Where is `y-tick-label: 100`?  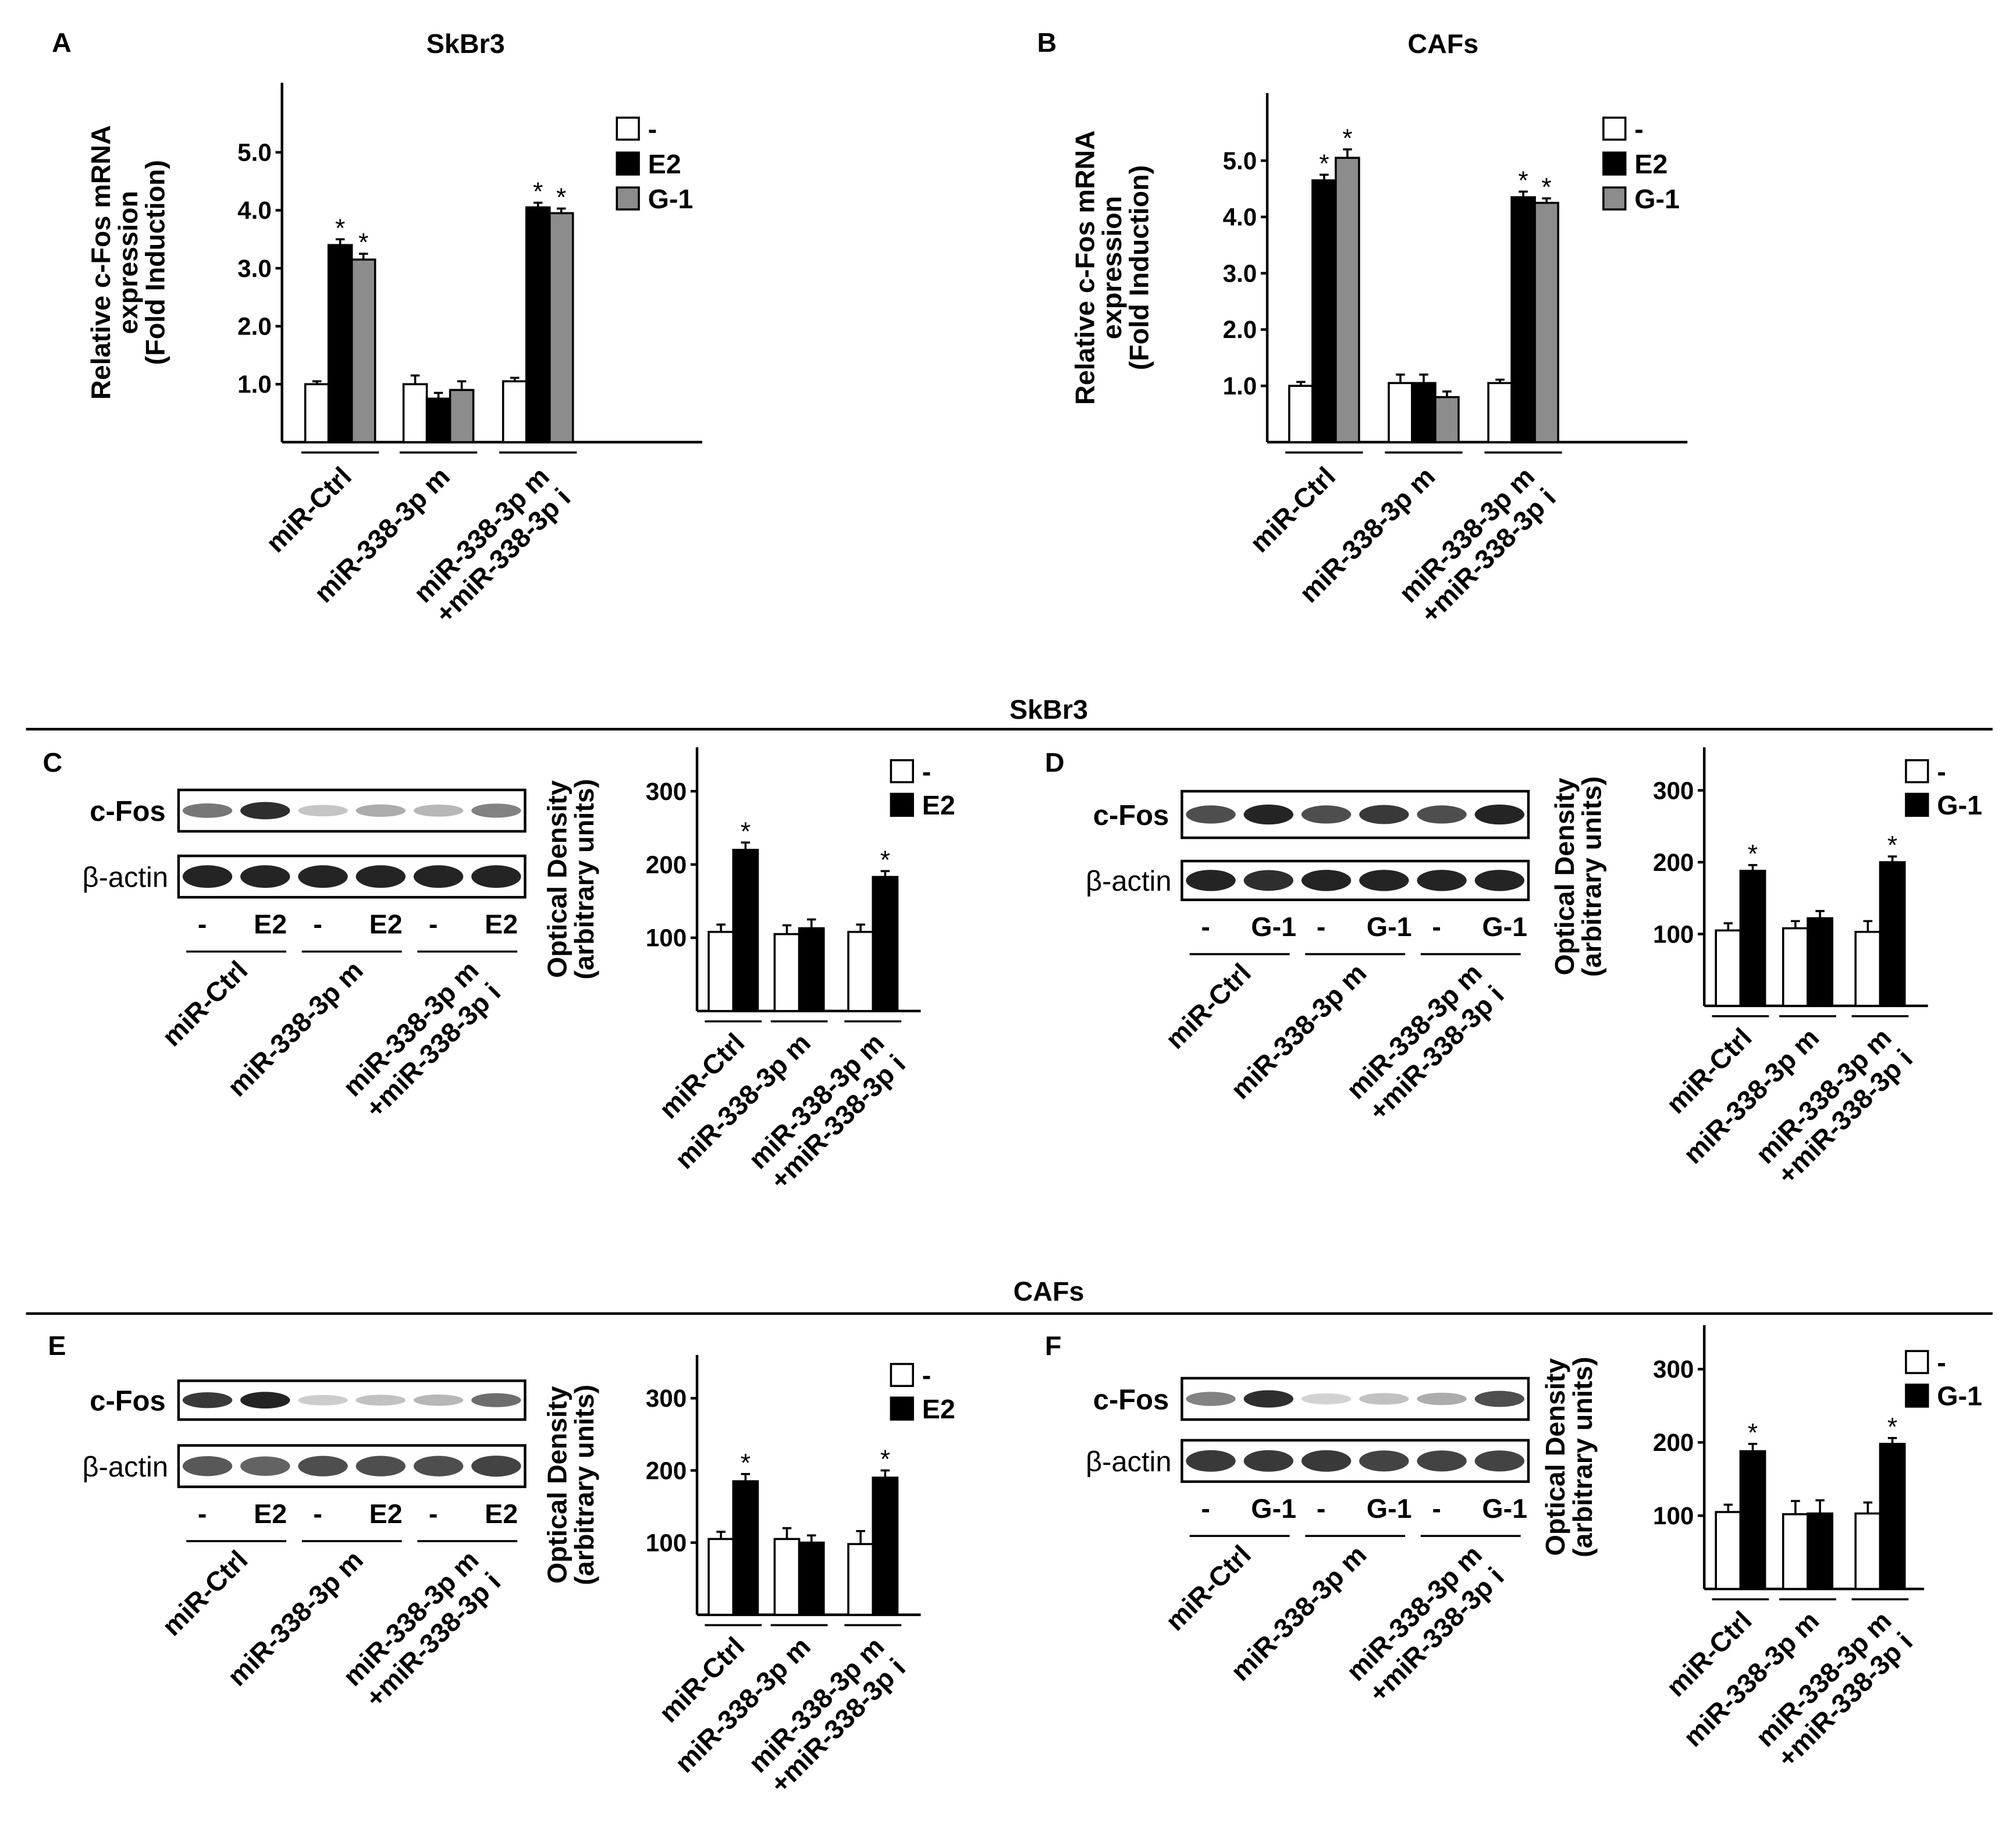
y-tick-label: 100 is located at coordinates (666, 1543).